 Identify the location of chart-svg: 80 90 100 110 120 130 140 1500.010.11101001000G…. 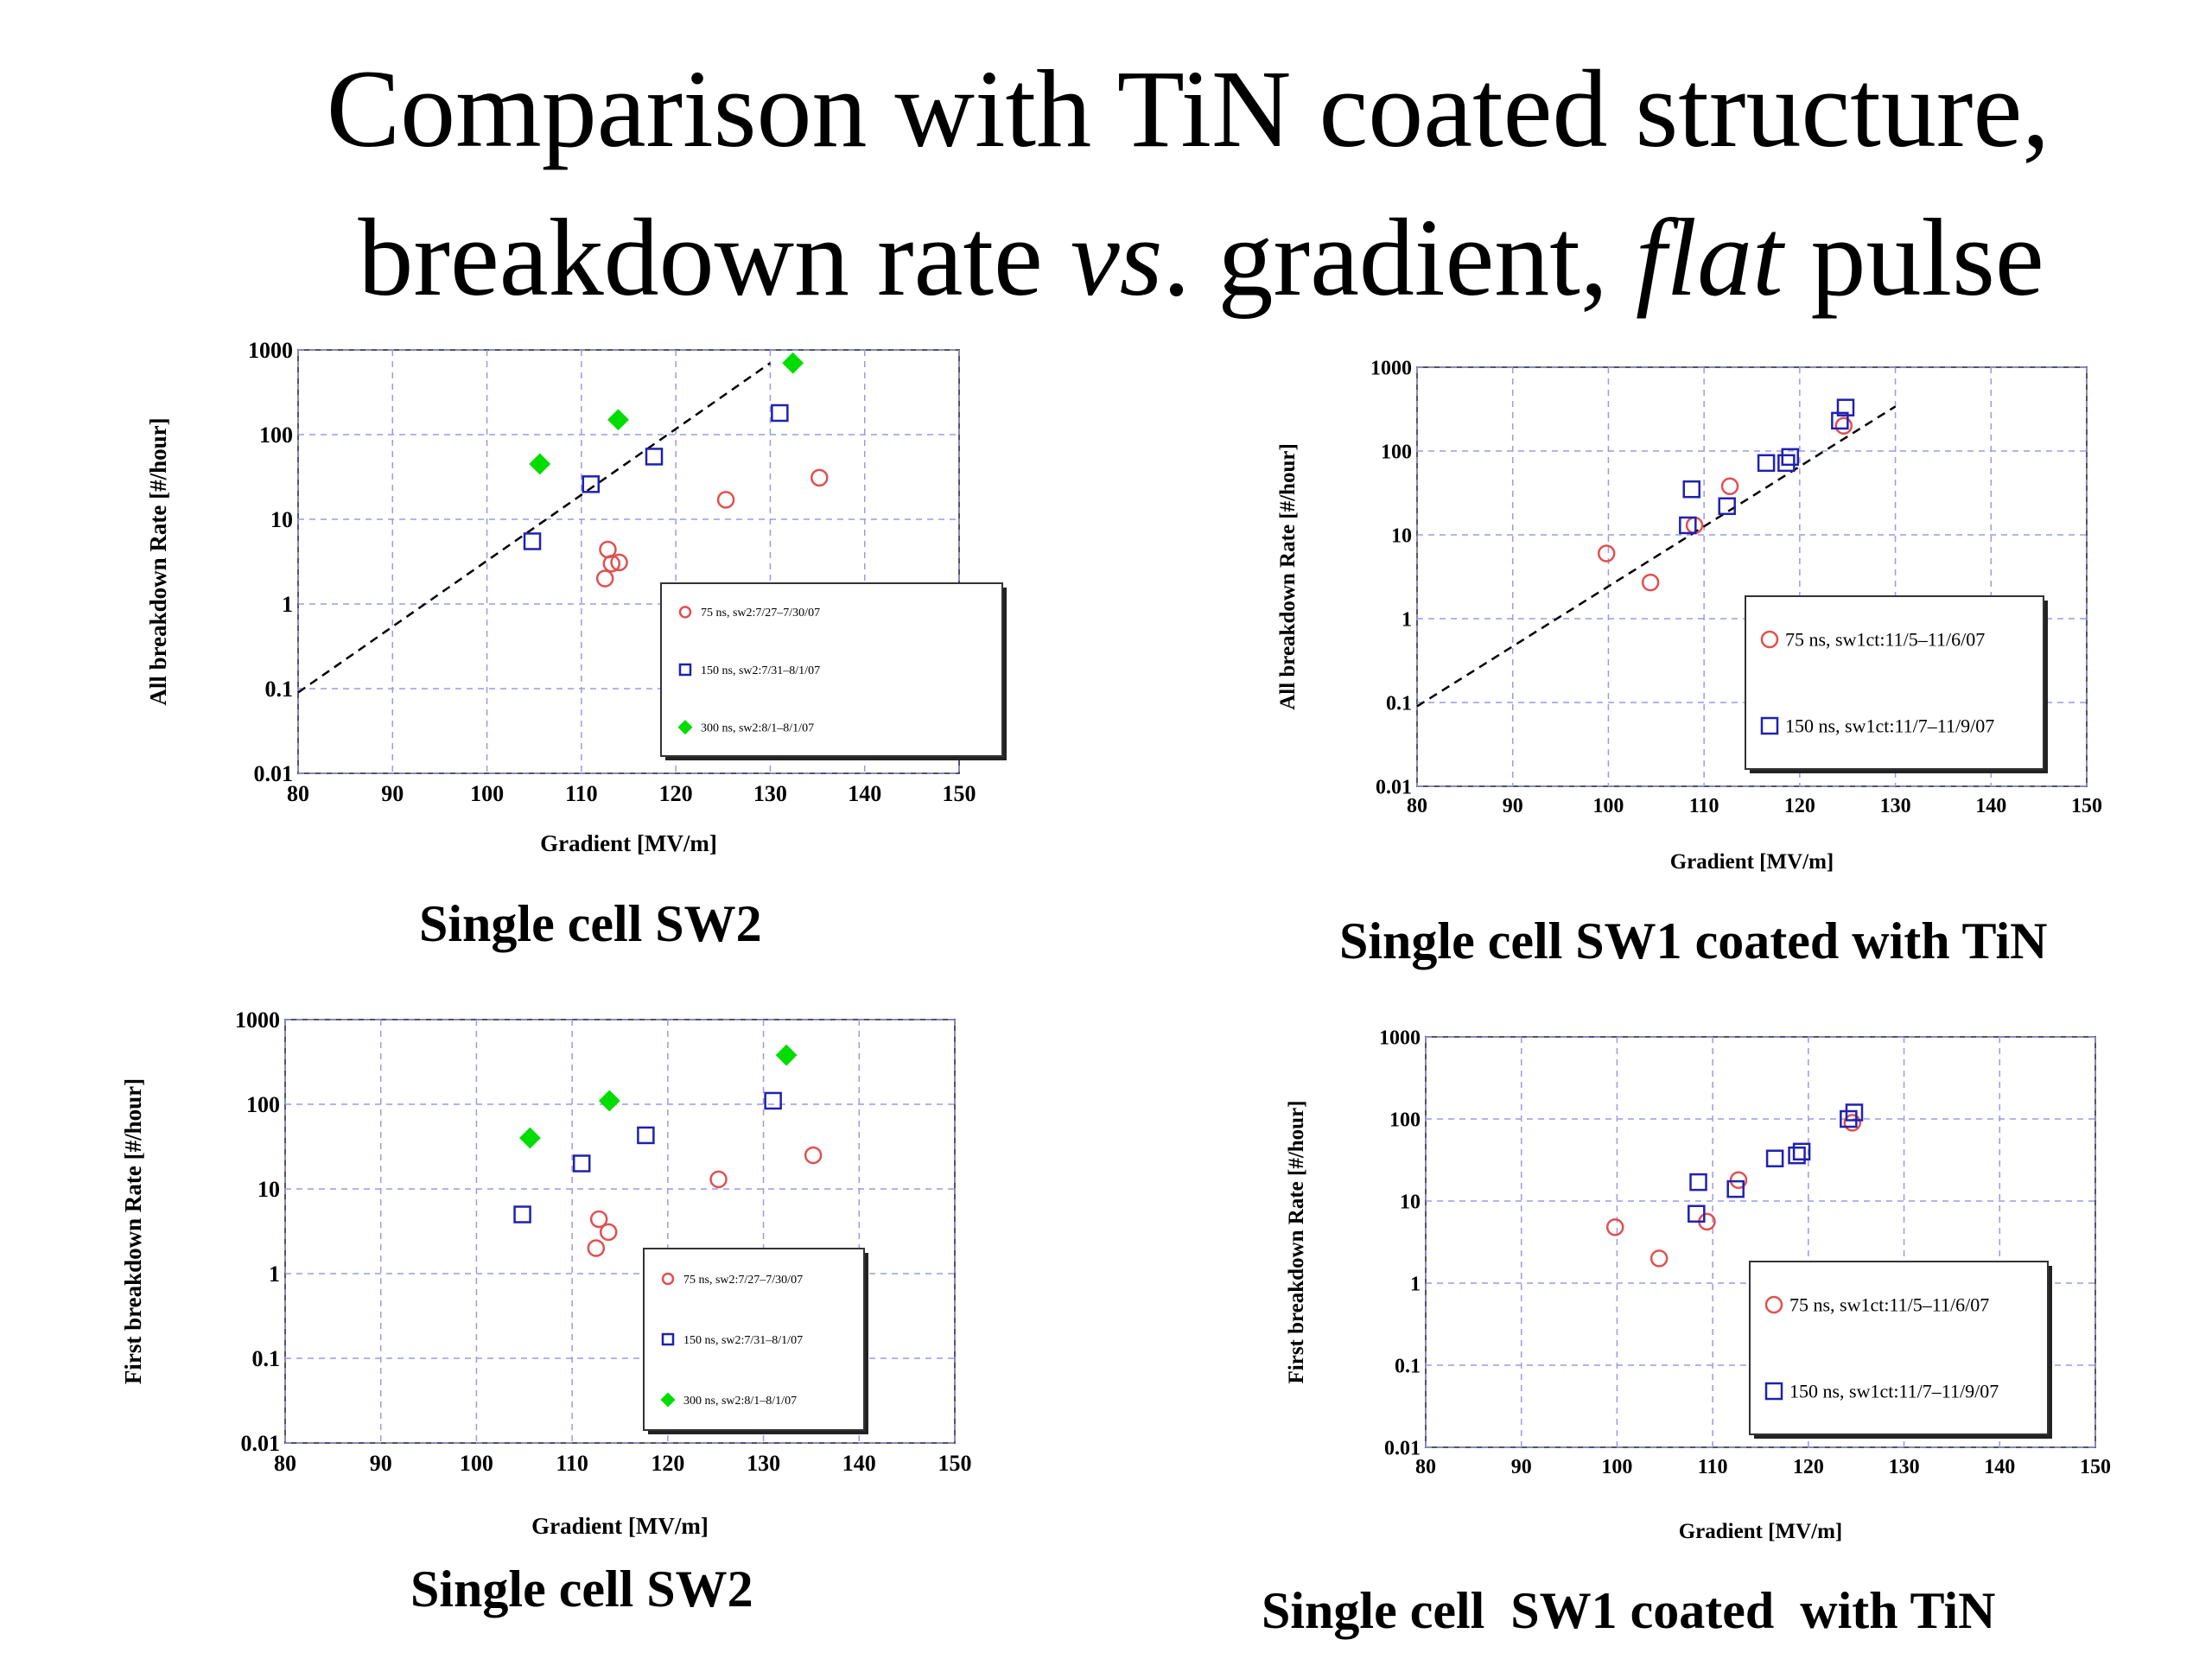
(576, 597).